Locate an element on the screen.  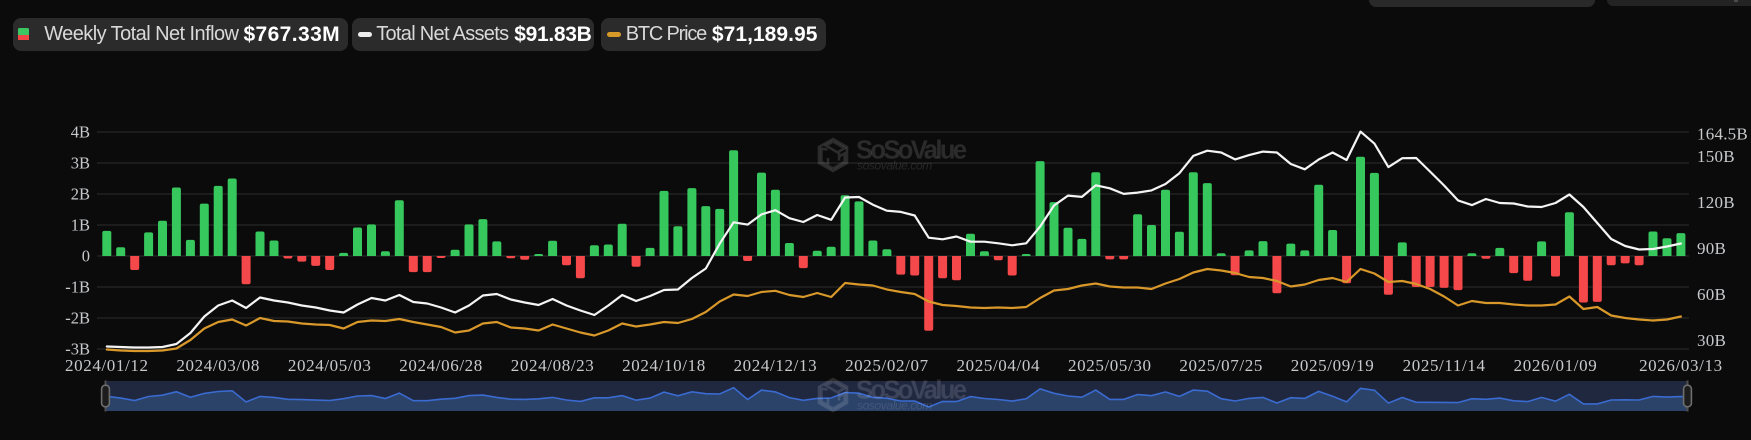
svg-text: 0 is located at coordinates (86, 256).